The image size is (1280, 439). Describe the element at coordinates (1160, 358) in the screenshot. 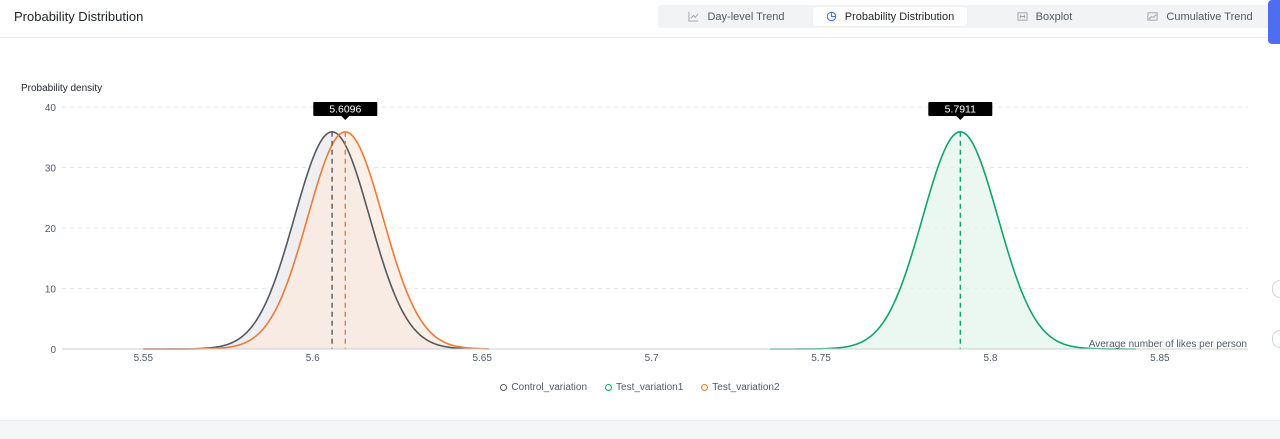

I see `x-tick-label: 5.85` at that location.